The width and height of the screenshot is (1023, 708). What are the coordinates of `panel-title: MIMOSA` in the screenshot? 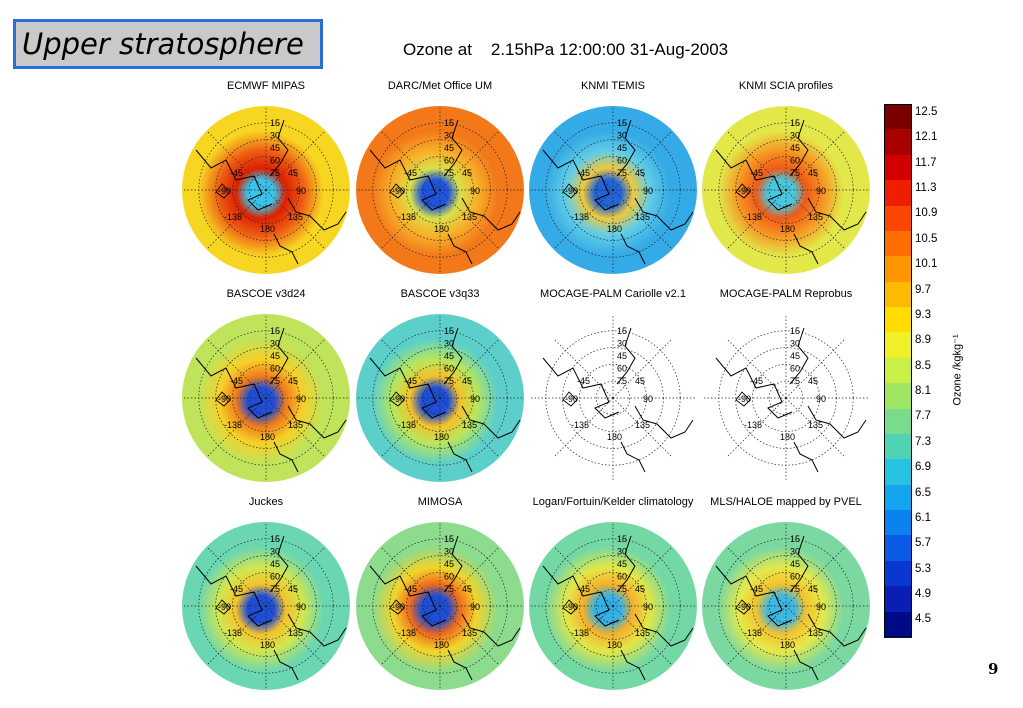 It's located at (440, 502).